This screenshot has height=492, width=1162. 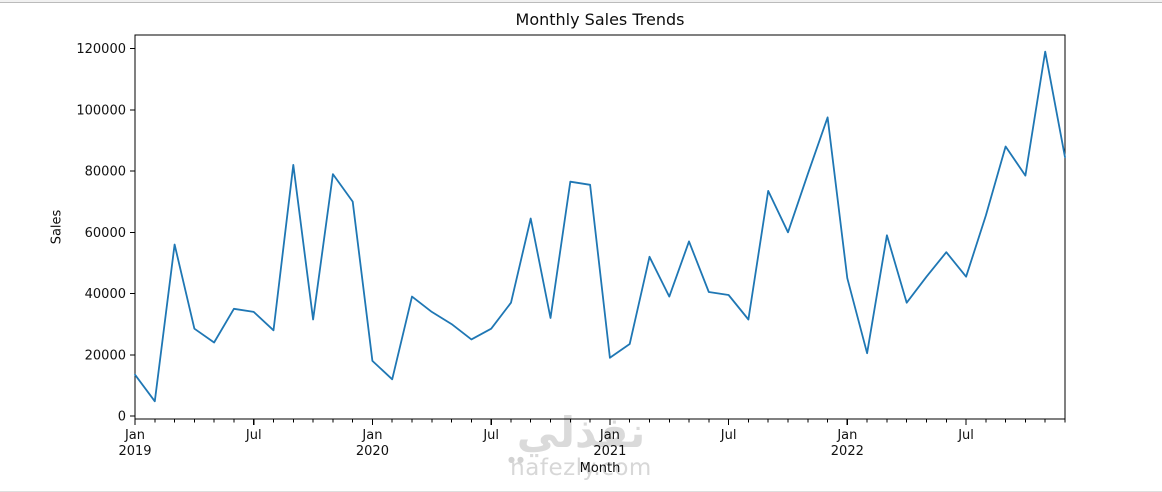 What do you see at coordinates (609, 451) in the screenshot?
I see `x-tick-label-year: 2021` at bounding box center [609, 451].